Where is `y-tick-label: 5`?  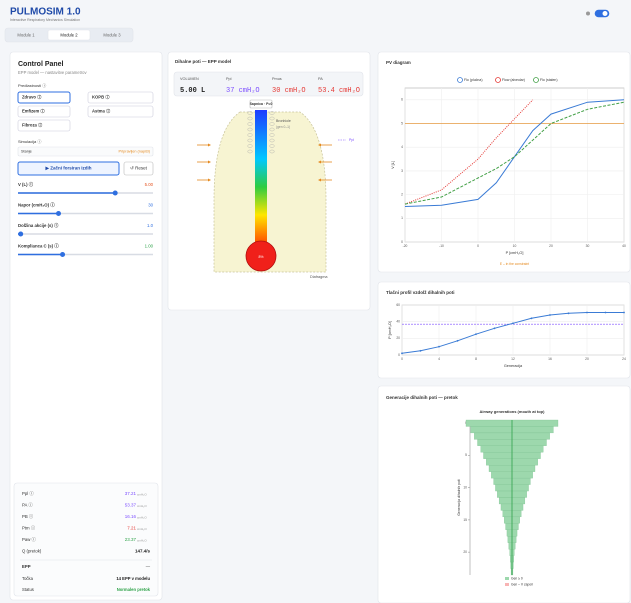 y-tick-label: 5 is located at coordinates (466, 455).